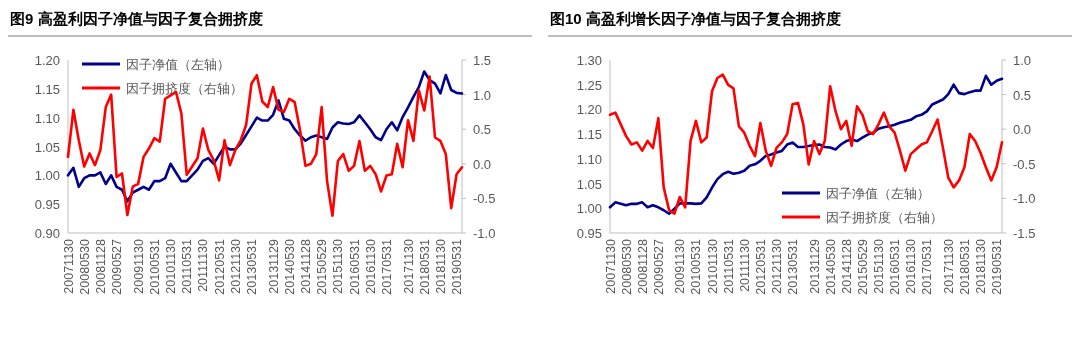 The height and width of the screenshot is (345, 1080). Describe the element at coordinates (589, 60) in the screenshot. I see `y-tick-label: 1.30` at that location.